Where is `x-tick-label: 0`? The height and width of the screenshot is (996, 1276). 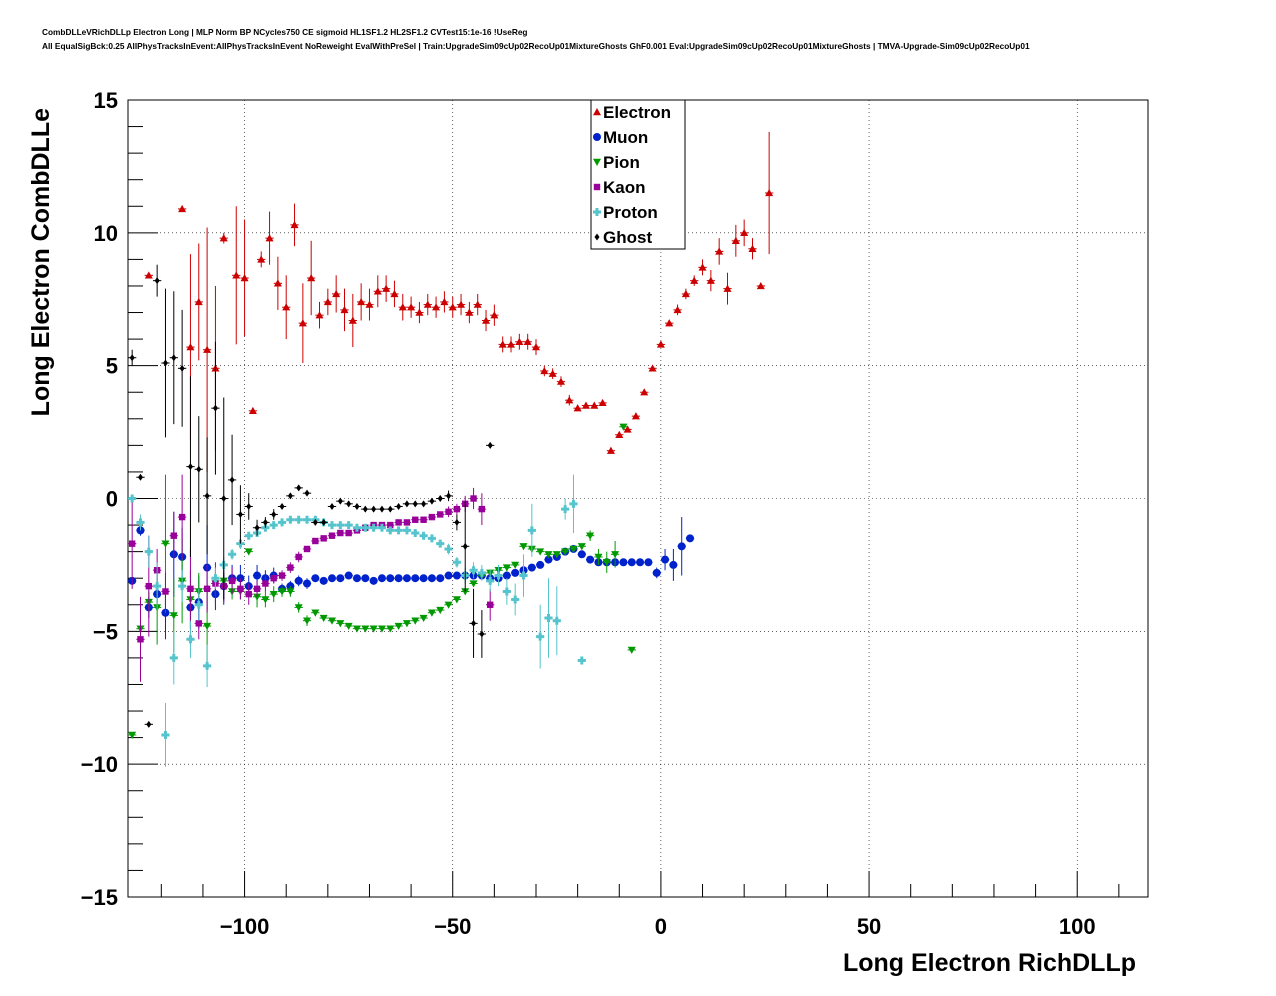 x-tick-label: 0 is located at coordinates (661, 926).